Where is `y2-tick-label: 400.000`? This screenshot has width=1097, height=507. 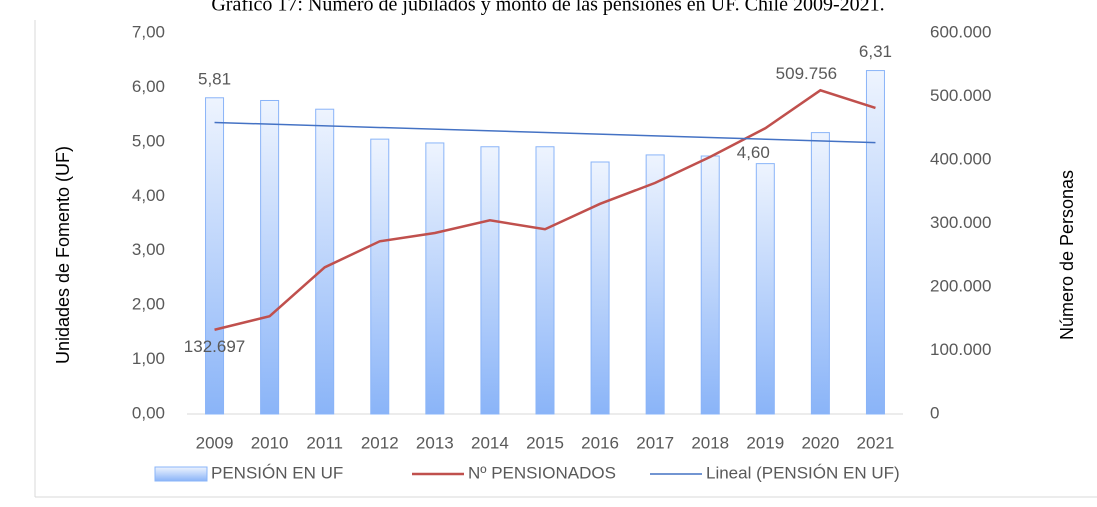
y2-tick-label: 400.000 is located at coordinates (960, 158).